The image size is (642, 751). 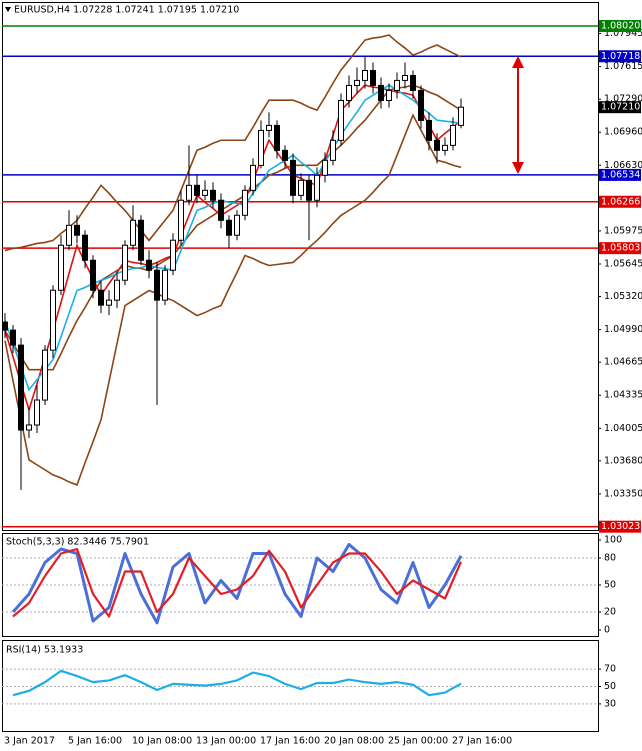 What do you see at coordinates (418, 741) in the screenshot?
I see `x-tick-label: 25 Jan 00:00` at bounding box center [418, 741].